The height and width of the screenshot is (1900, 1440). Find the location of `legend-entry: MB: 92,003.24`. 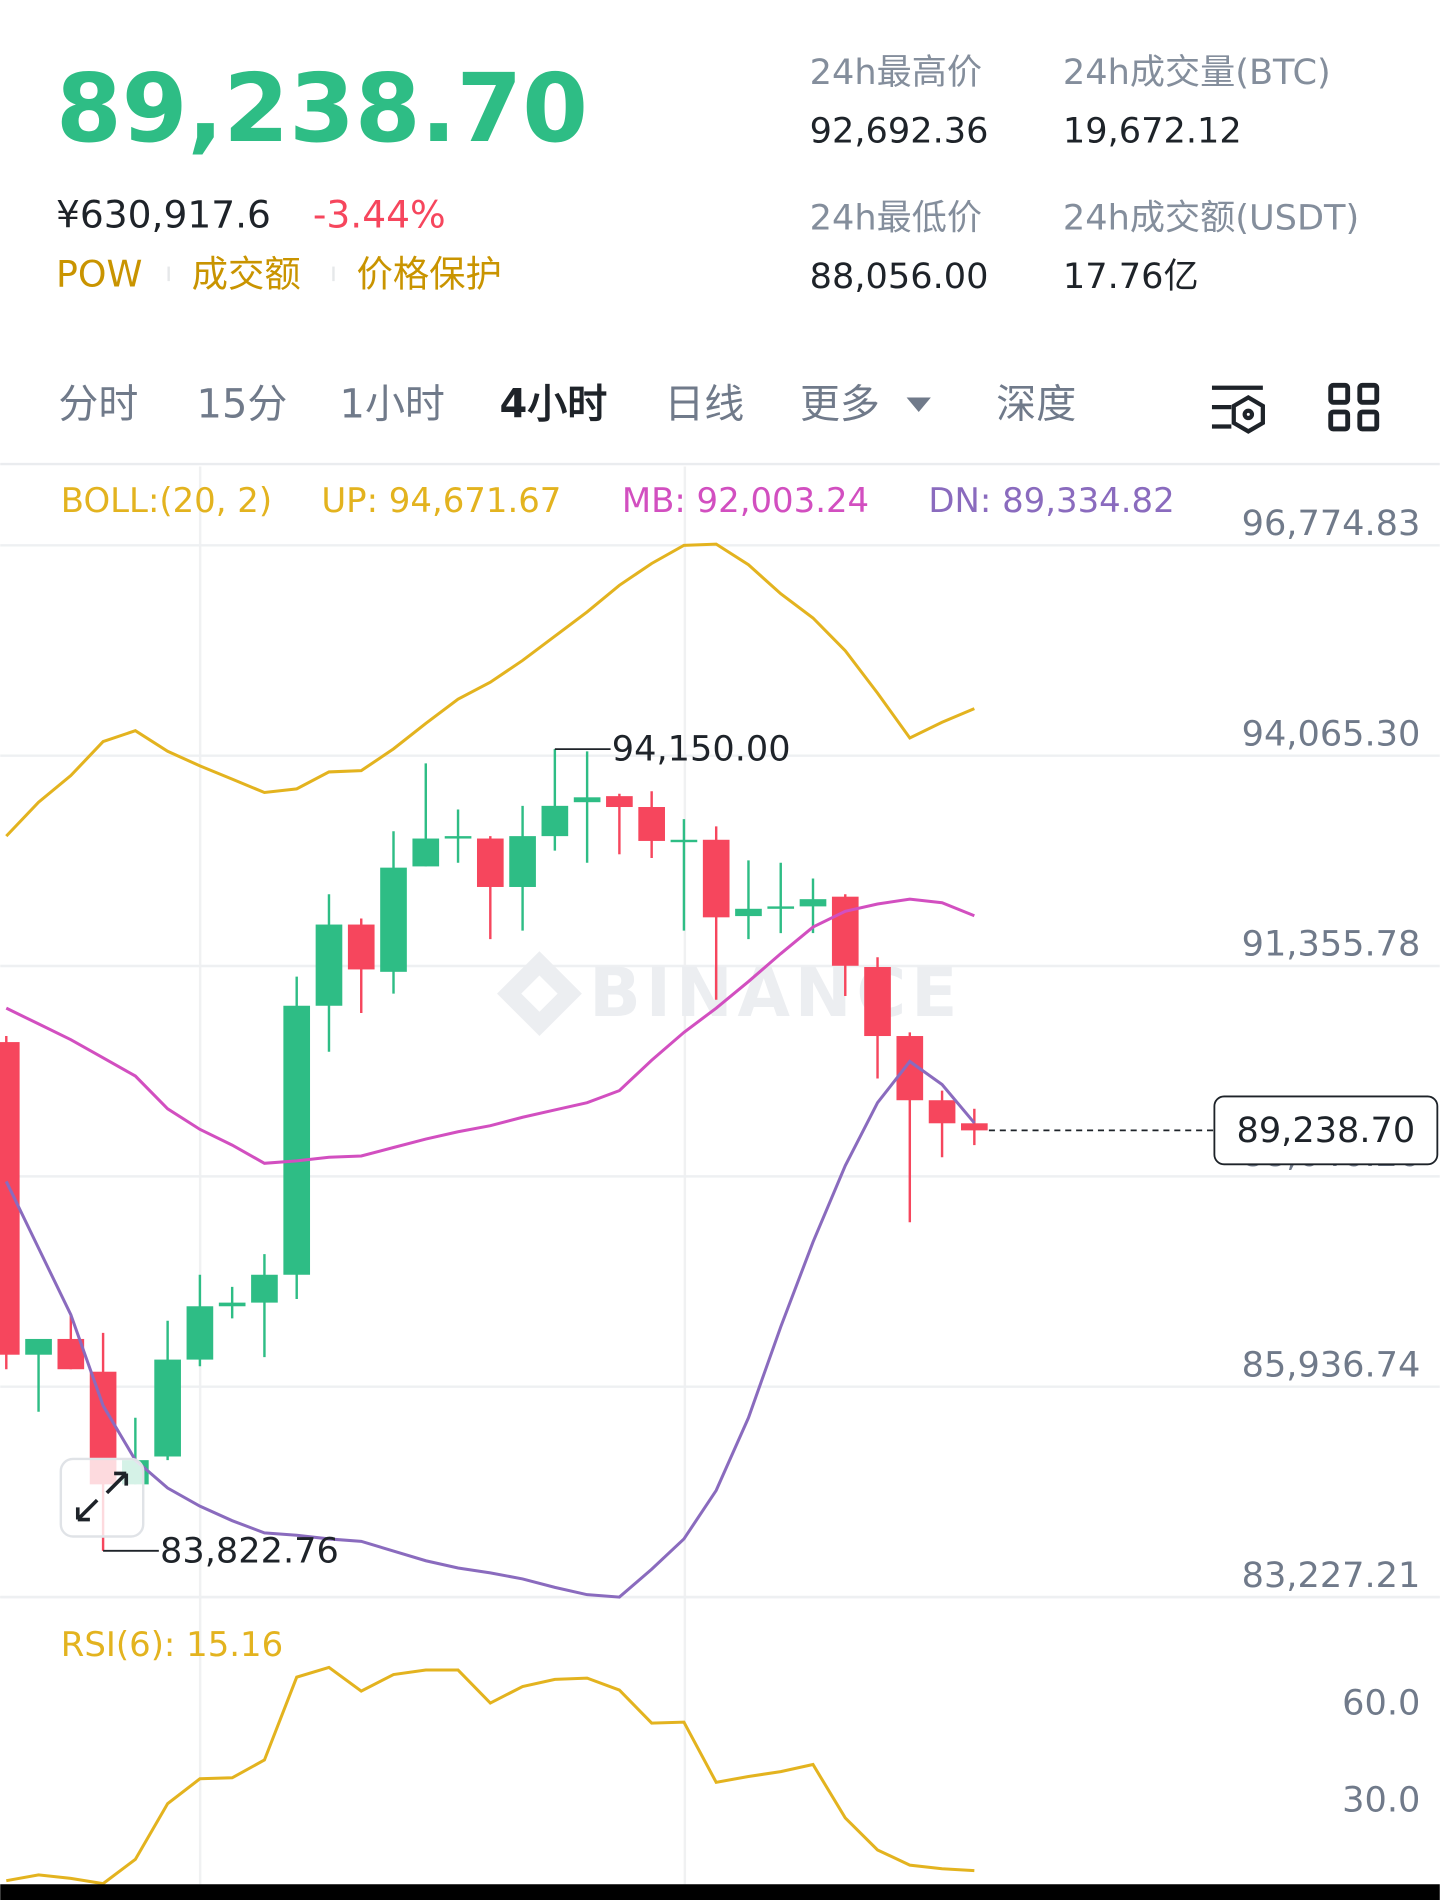

legend-entry: MB: 92,003.24 is located at coordinates (745, 500).